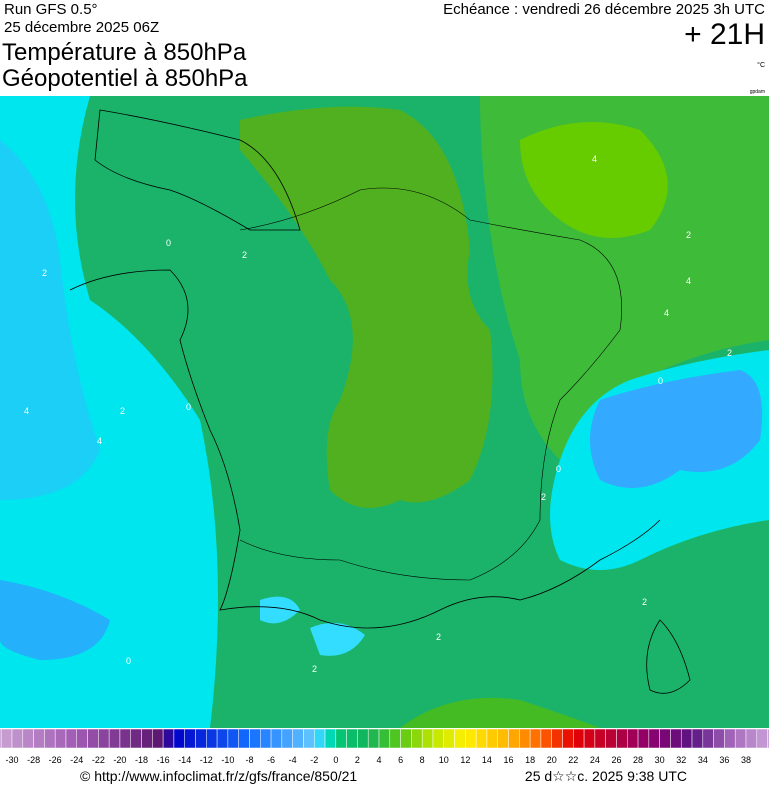 This screenshot has width=769, height=786. What do you see at coordinates (141, 760) in the screenshot?
I see `scale-tick-label: -18` at bounding box center [141, 760].